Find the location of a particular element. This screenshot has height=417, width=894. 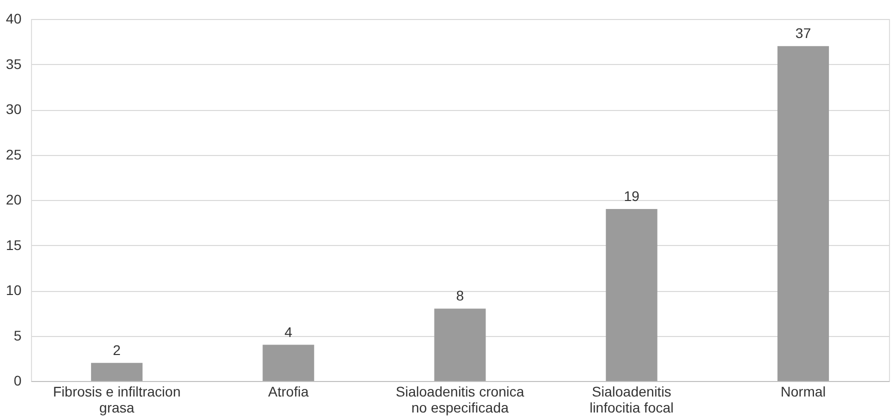

y-tick-label: 30 is located at coordinates (14, 109).